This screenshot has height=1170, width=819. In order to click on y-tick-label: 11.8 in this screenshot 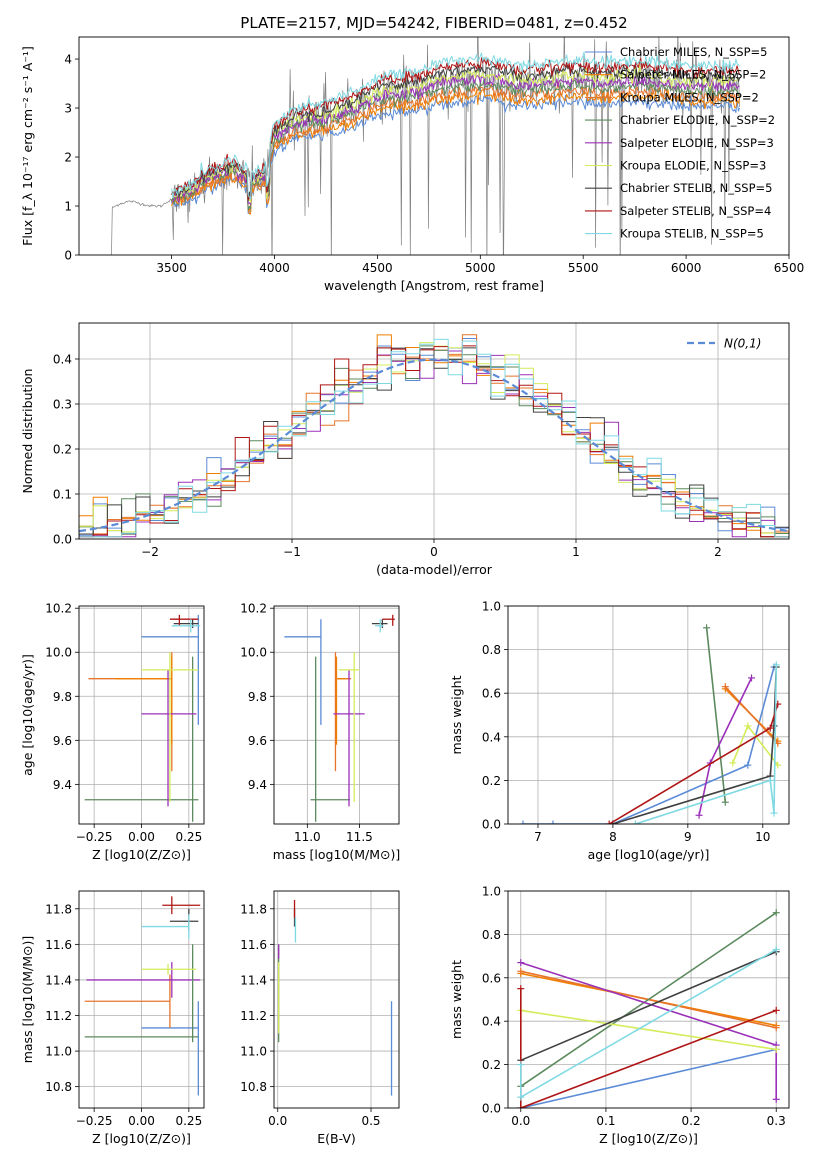, I will do `click(253, 909)`.